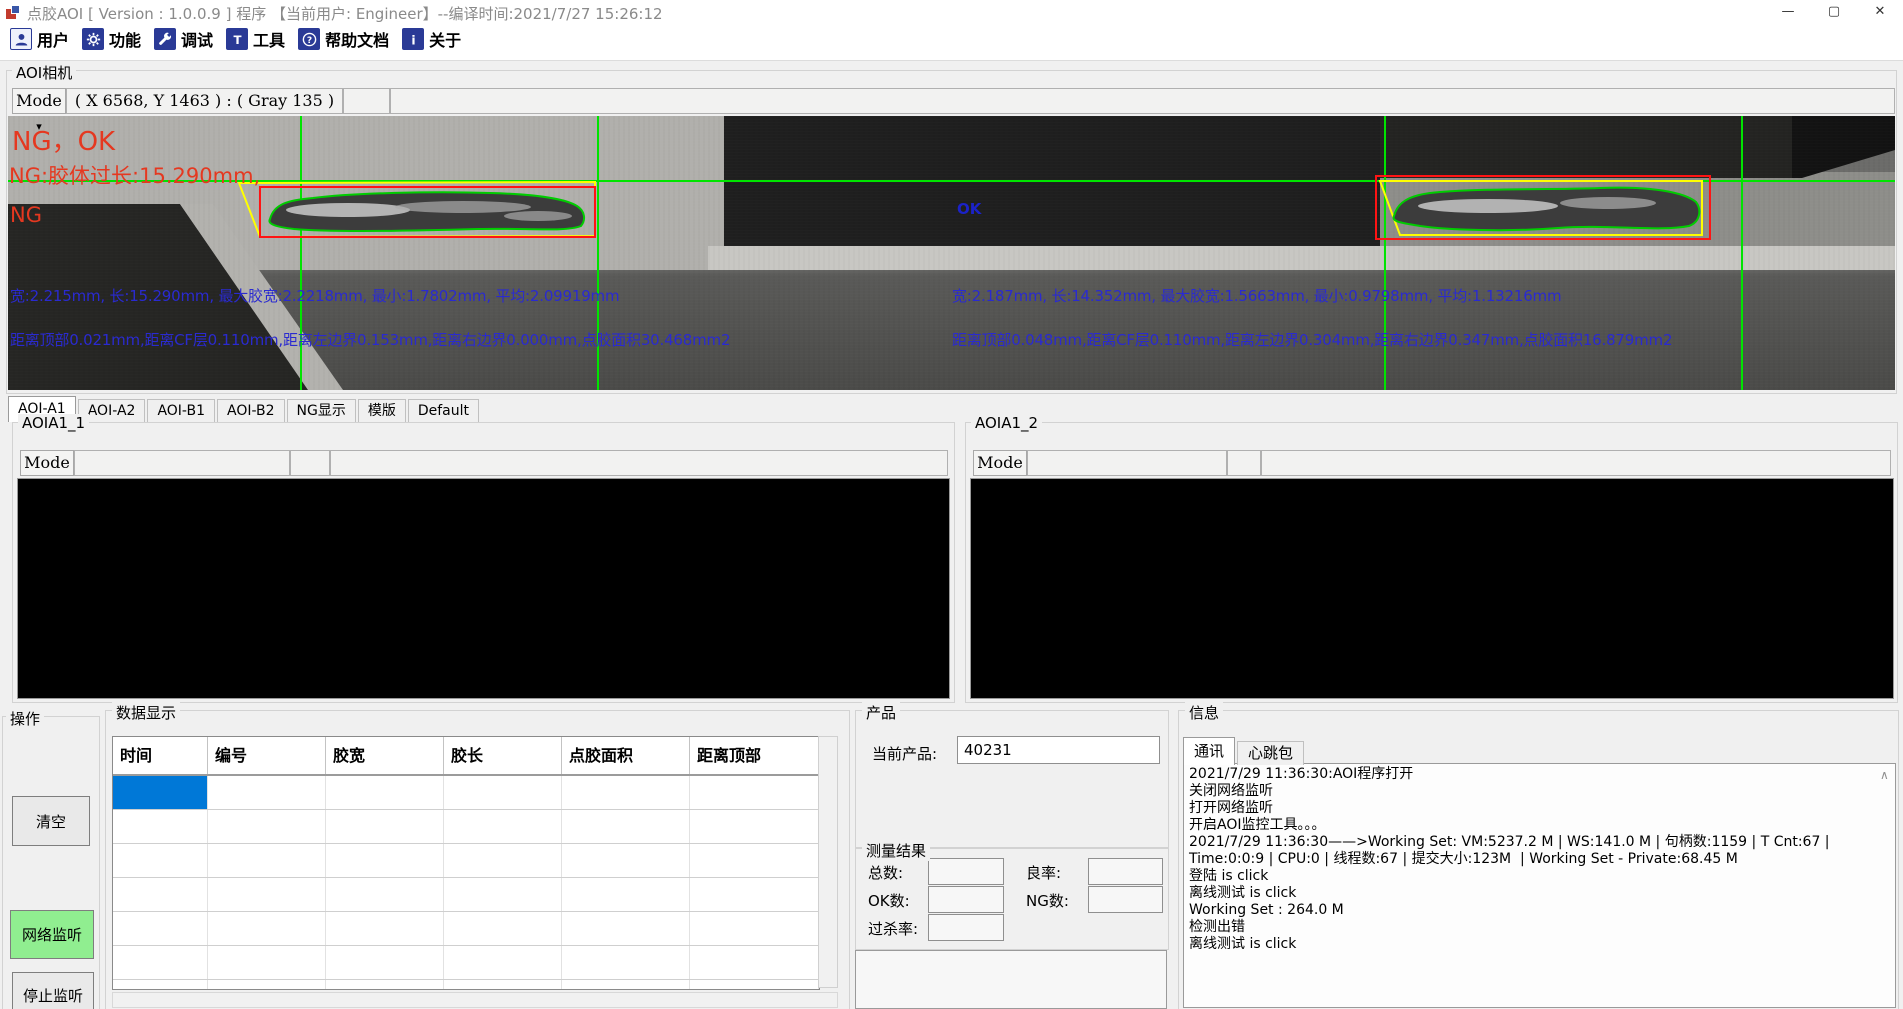 The image size is (1903, 1009). What do you see at coordinates (626, 755) in the screenshot?
I see `column-header-点胶面积: 点胶面积` at bounding box center [626, 755].